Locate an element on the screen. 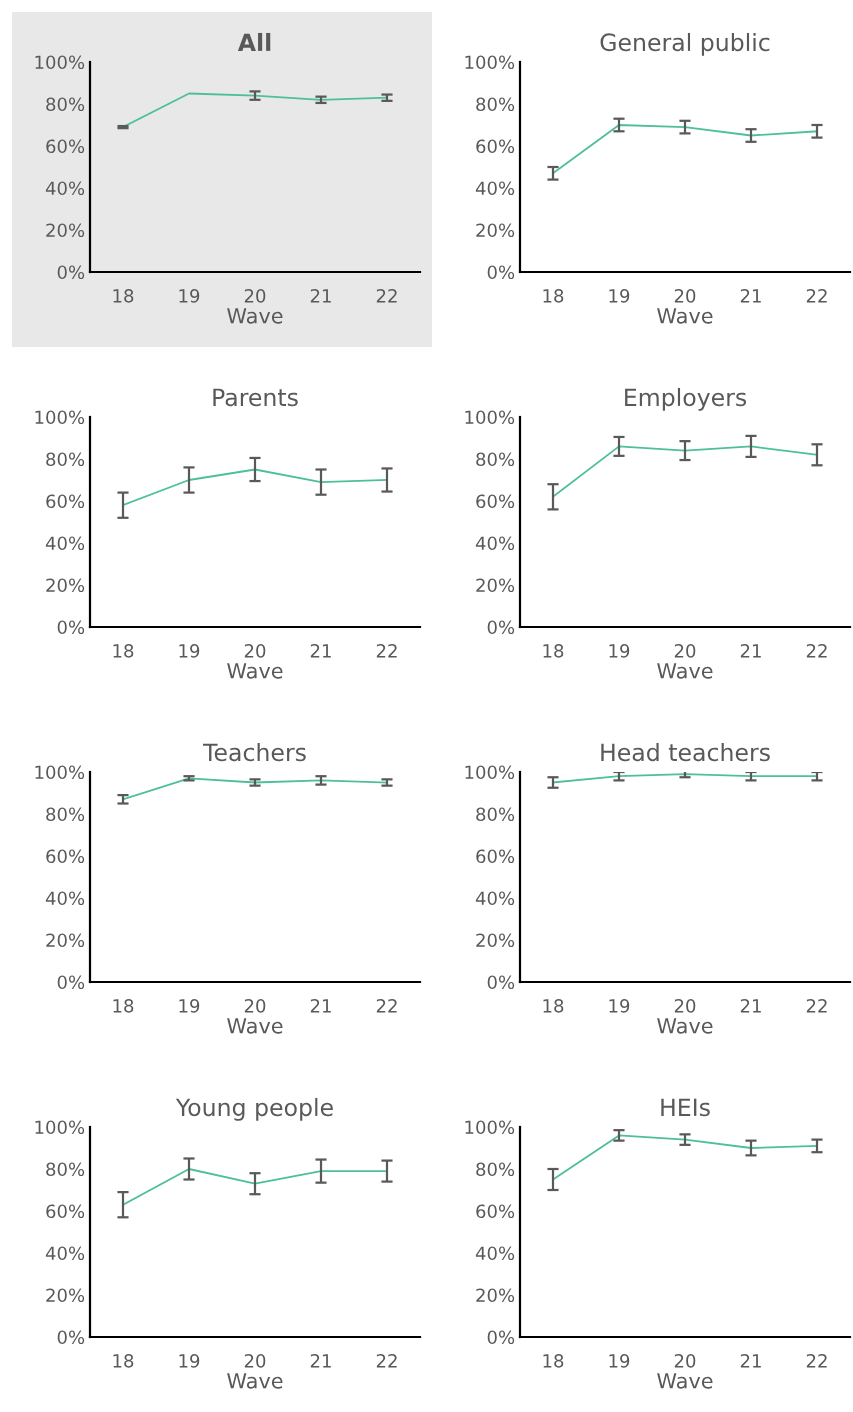 Image resolution: width=853 pixels, height=1412 pixels. chart-title: Teachers is located at coordinates (254, 752).